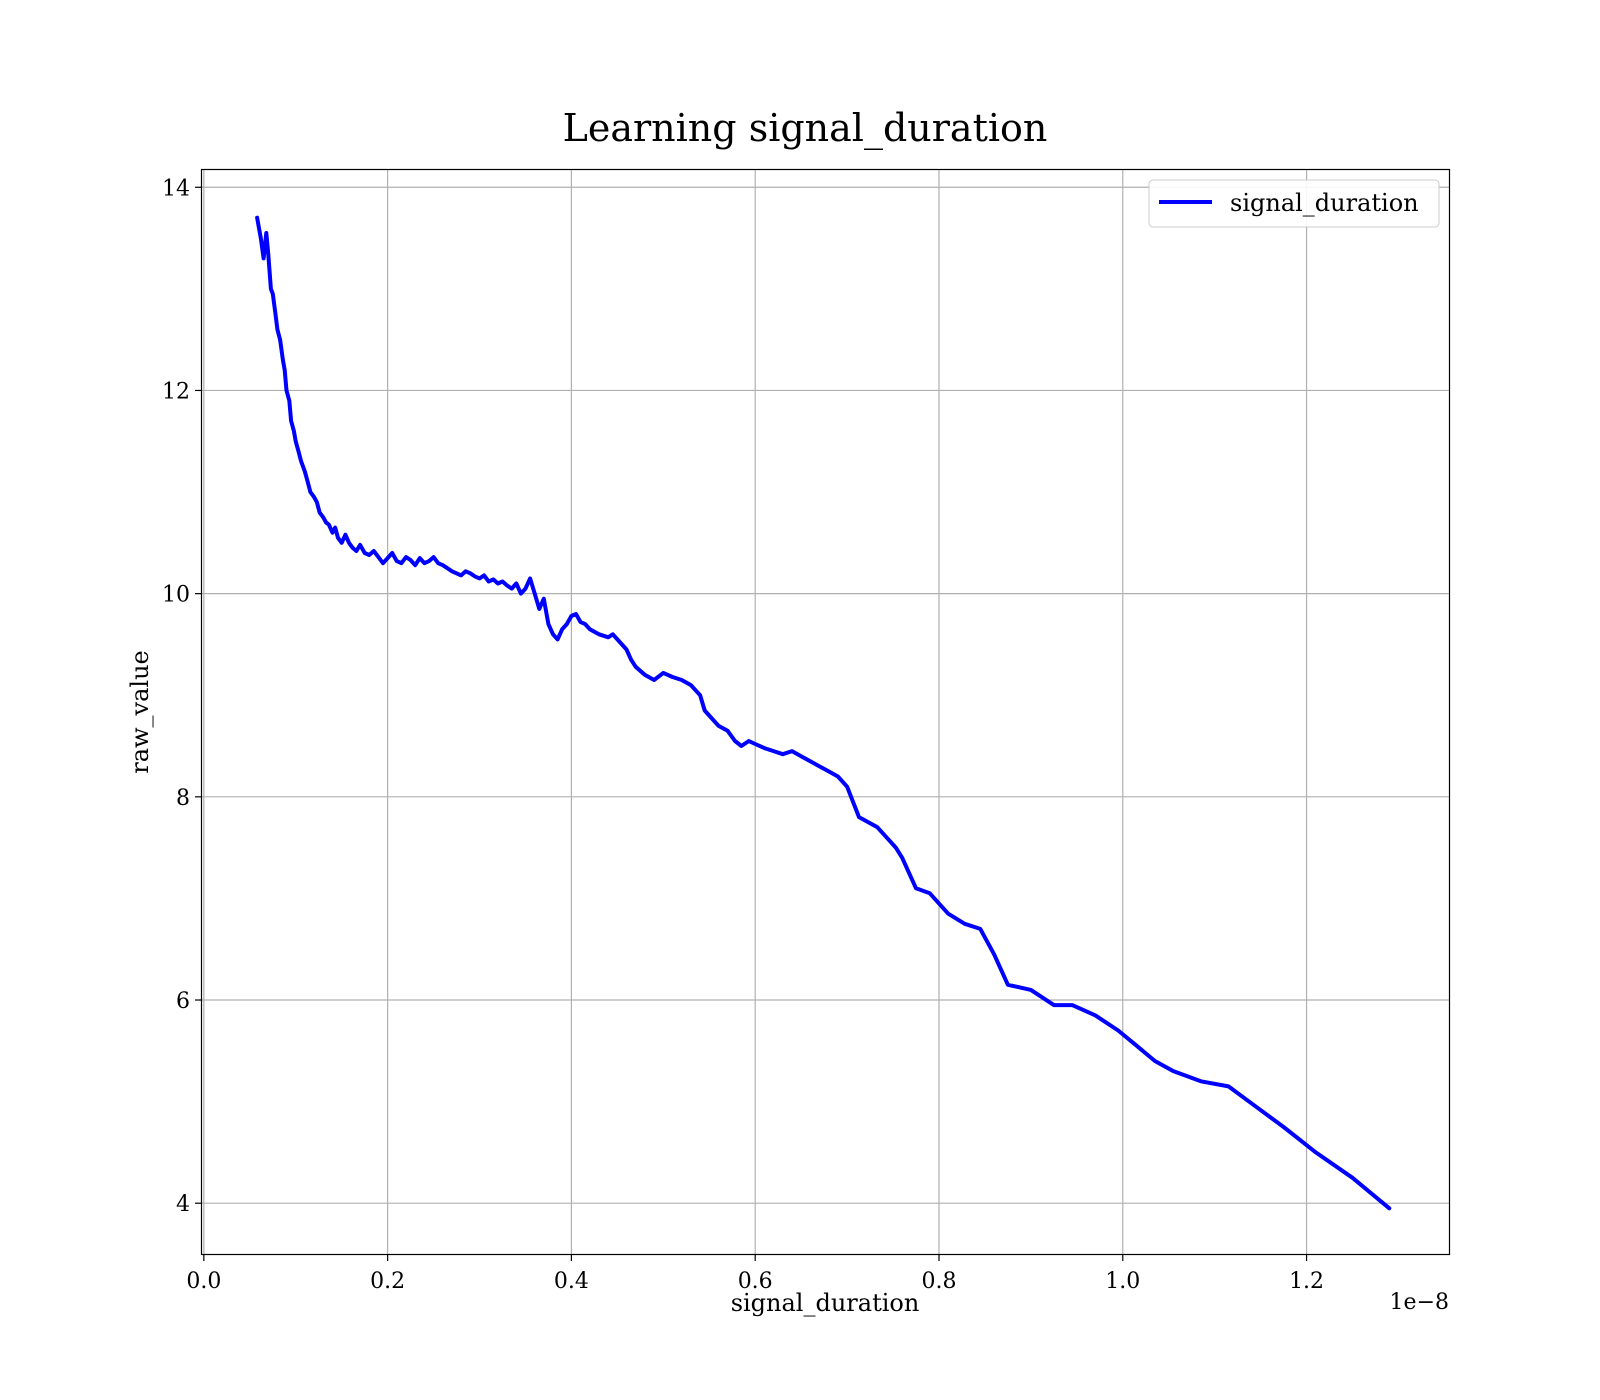  Describe the element at coordinates (825, 1303) in the screenshot. I see `x-axis-label: signal_duration` at that location.